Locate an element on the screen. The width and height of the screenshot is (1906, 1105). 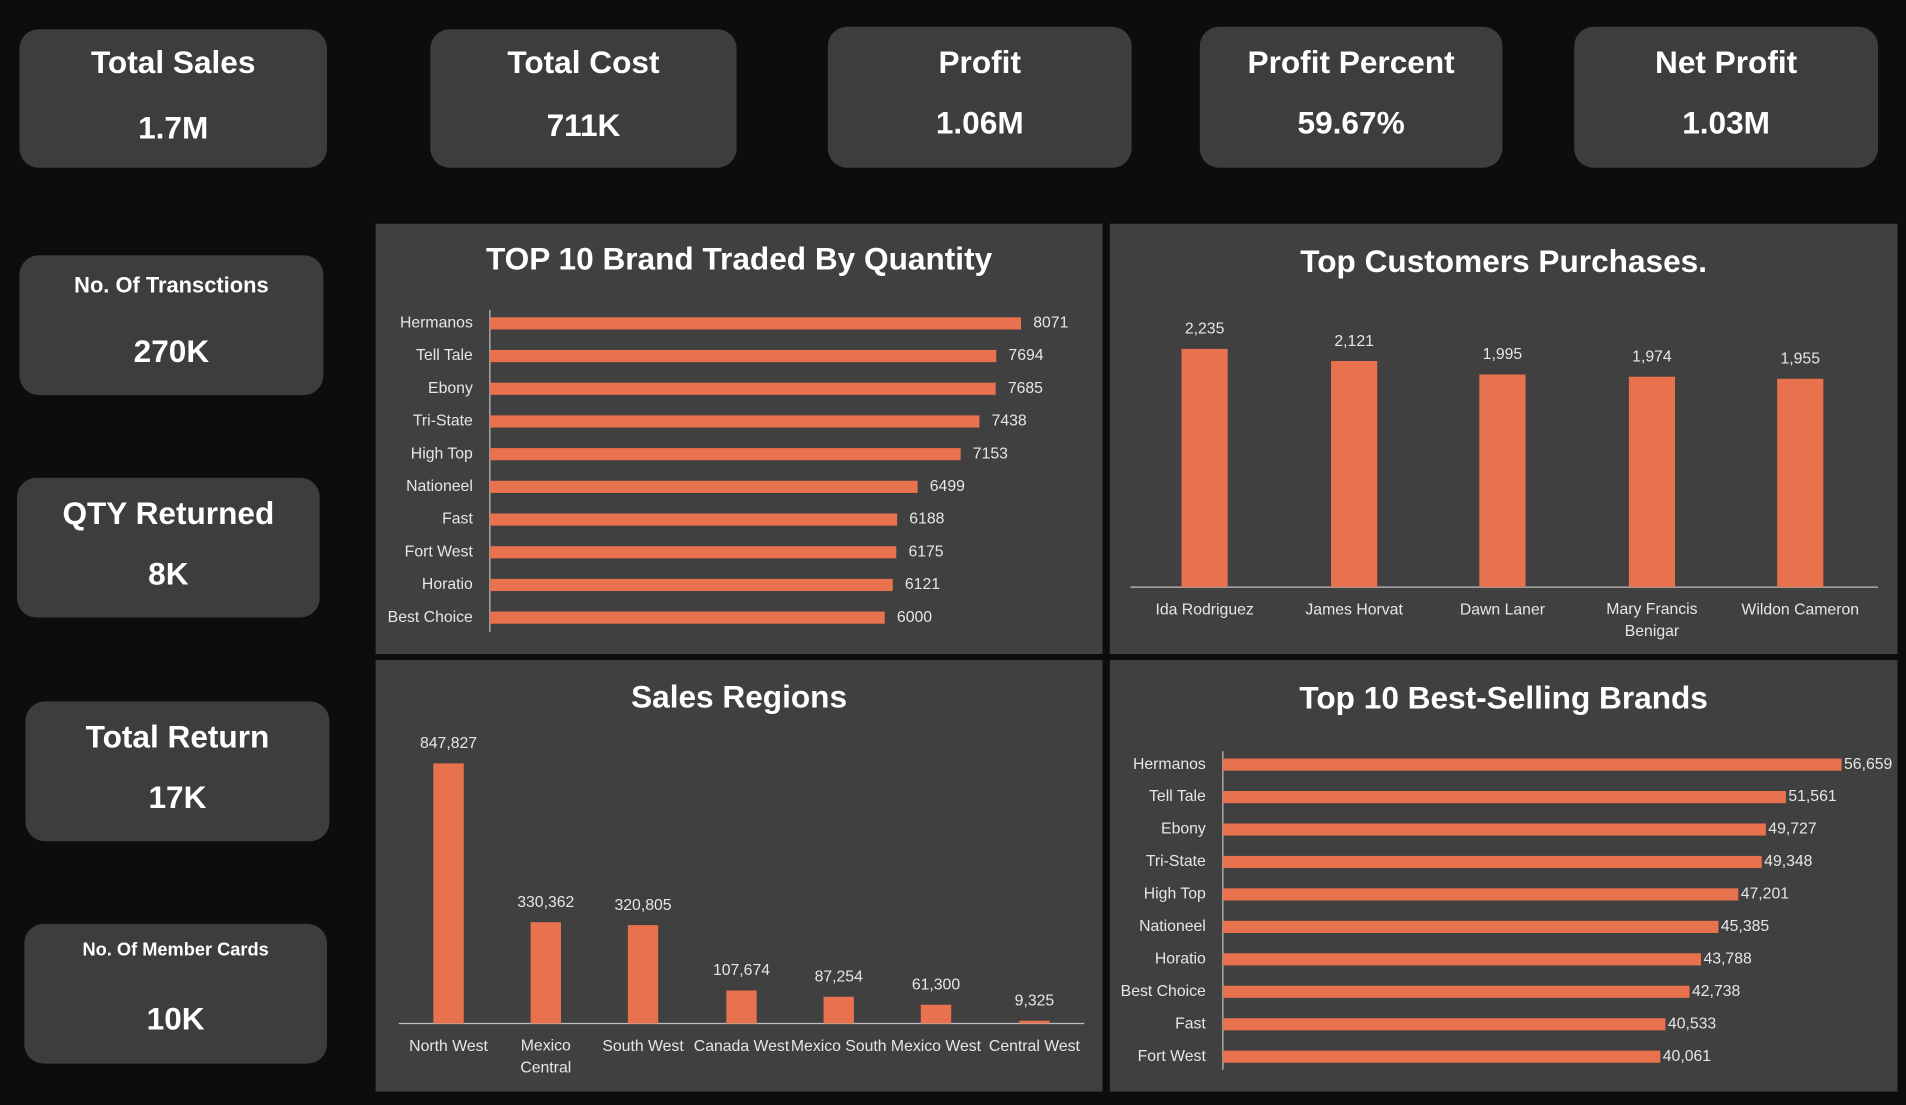
kpi-value: 17K is located at coordinates (177, 797).